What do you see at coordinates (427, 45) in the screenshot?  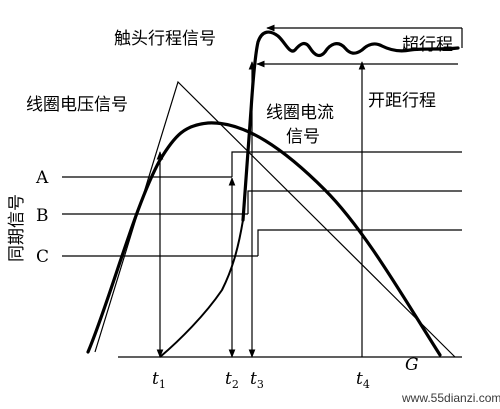 I see `overtravel-label: 超行程` at bounding box center [427, 45].